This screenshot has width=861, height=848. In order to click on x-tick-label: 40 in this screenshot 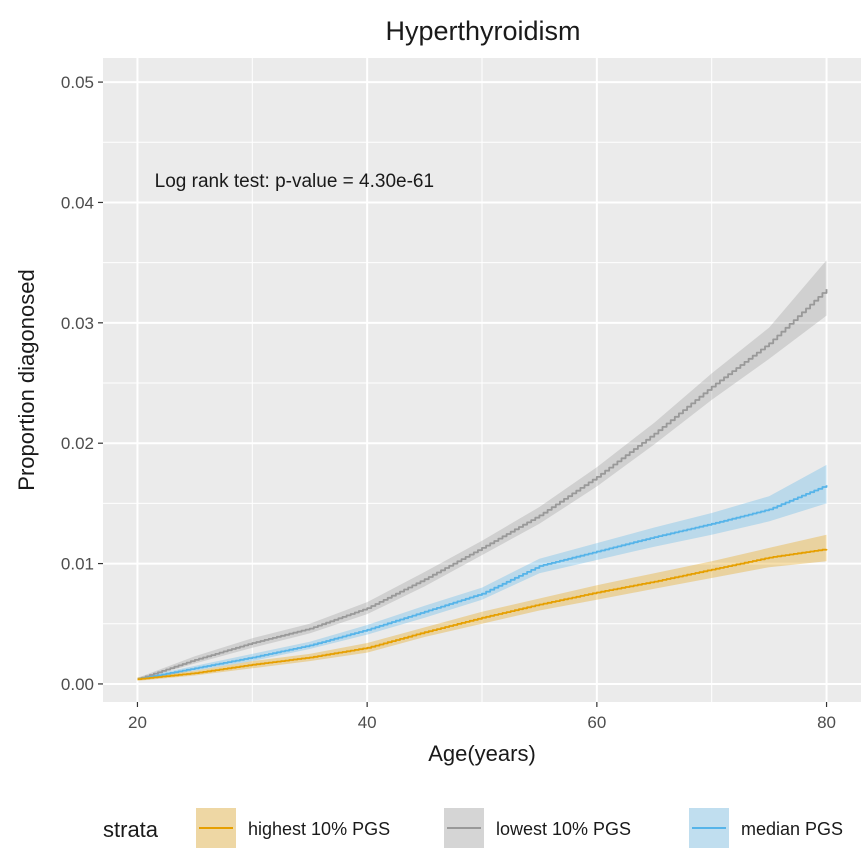, I will do `click(367, 722)`.